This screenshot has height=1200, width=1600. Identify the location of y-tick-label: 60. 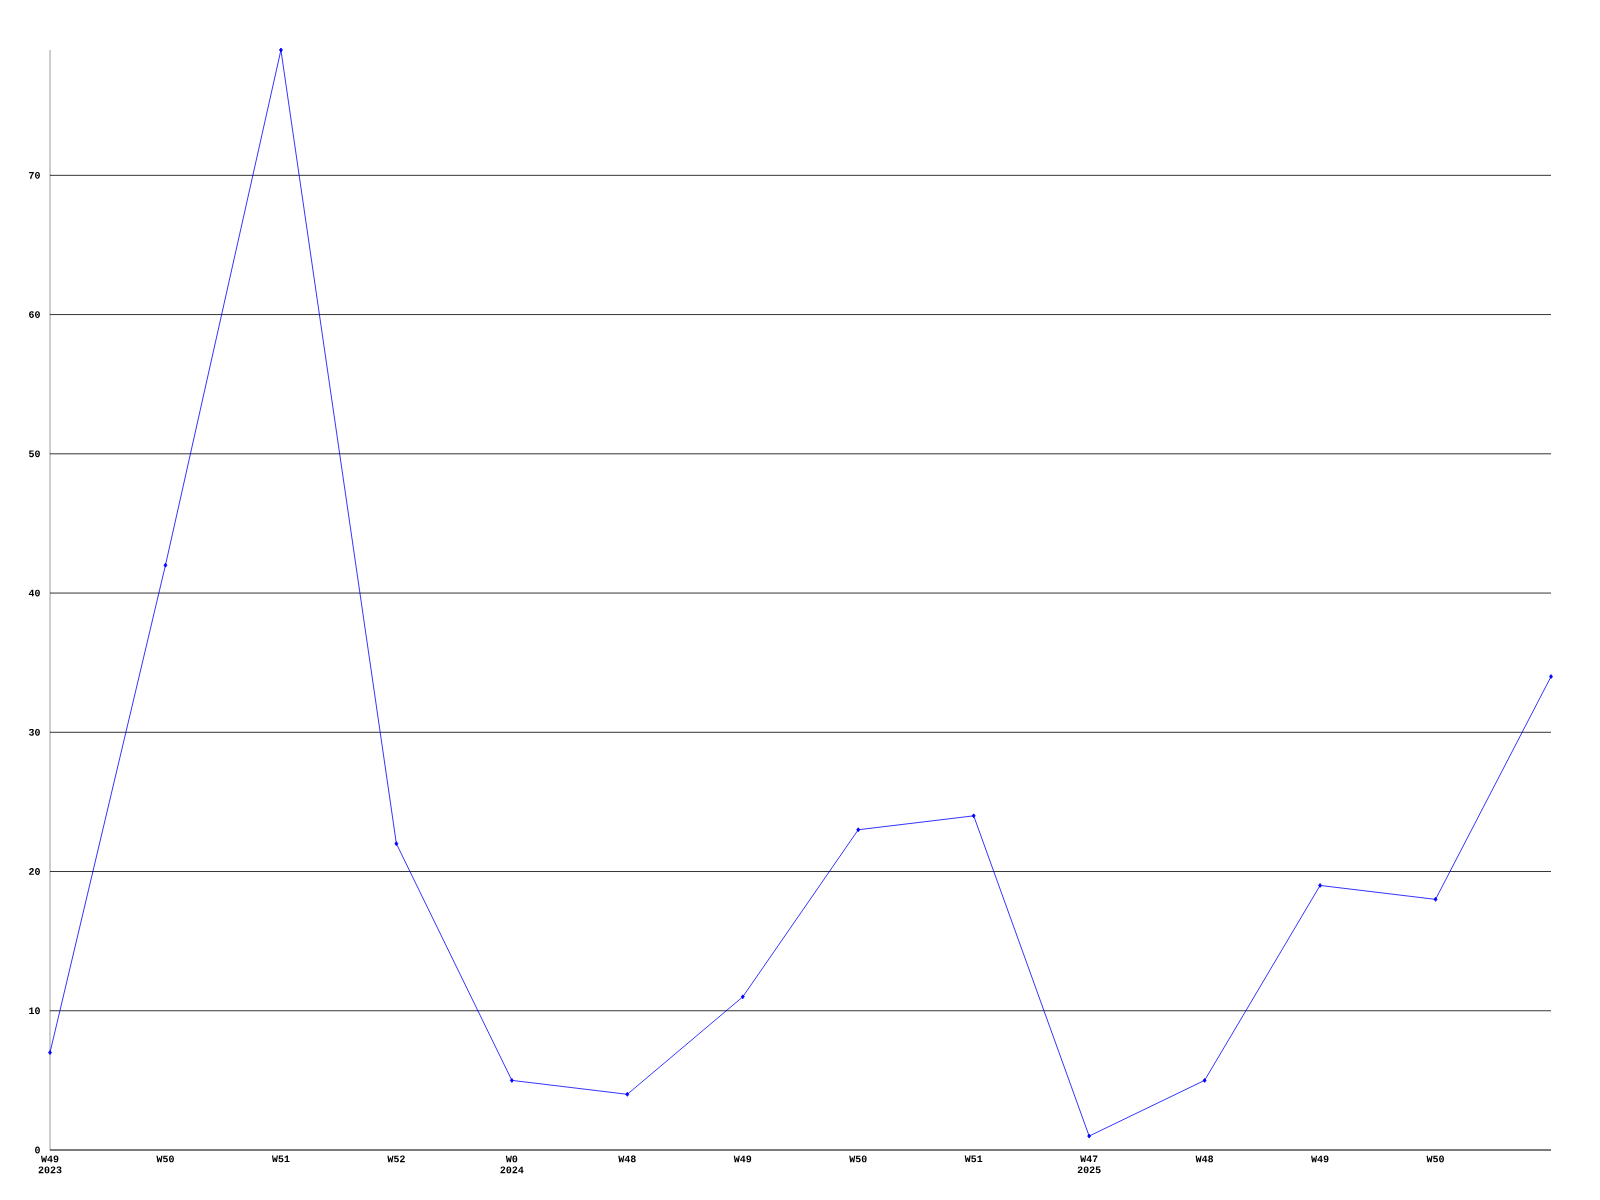
(34, 314).